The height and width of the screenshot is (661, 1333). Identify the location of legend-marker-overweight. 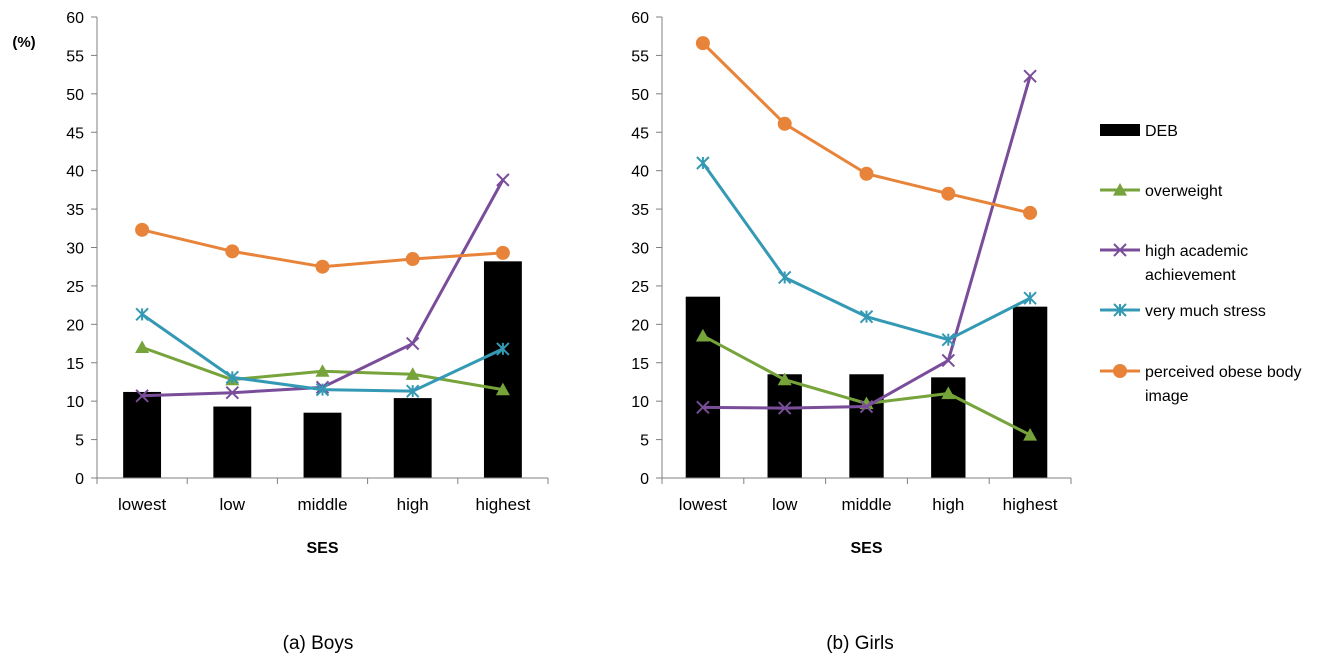
(1120, 189).